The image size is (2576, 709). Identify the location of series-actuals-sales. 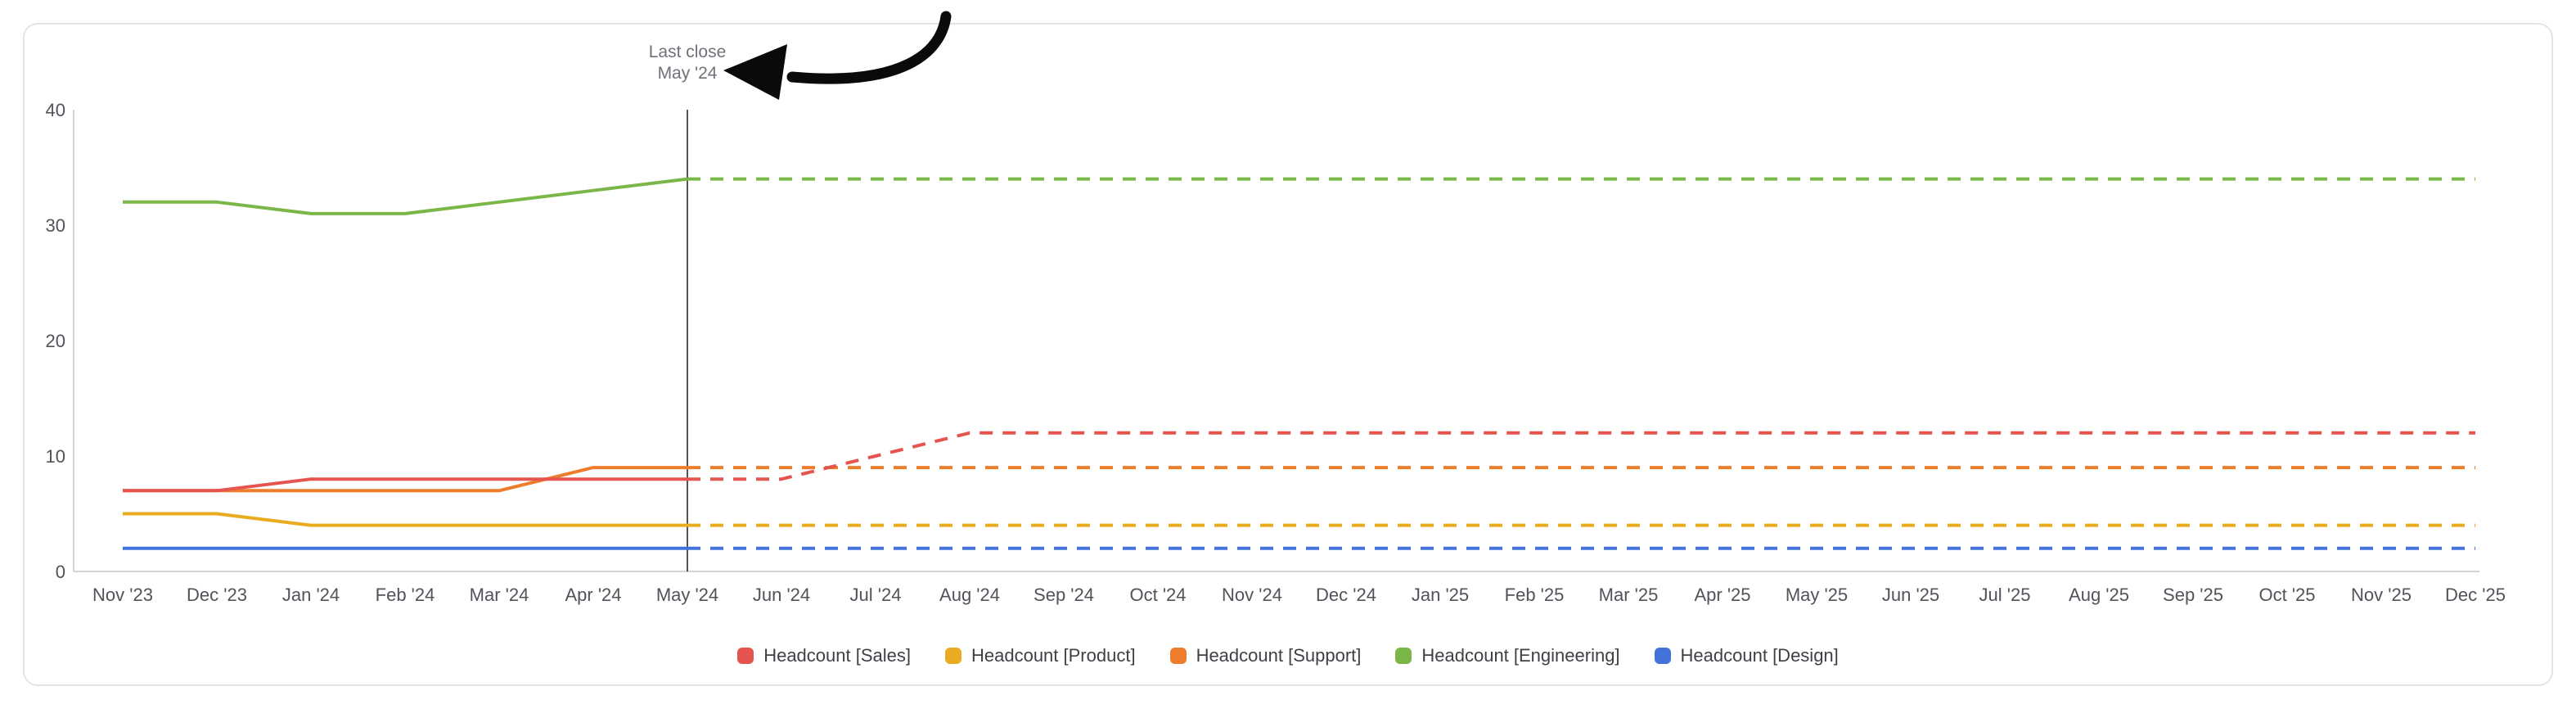
(405, 485).